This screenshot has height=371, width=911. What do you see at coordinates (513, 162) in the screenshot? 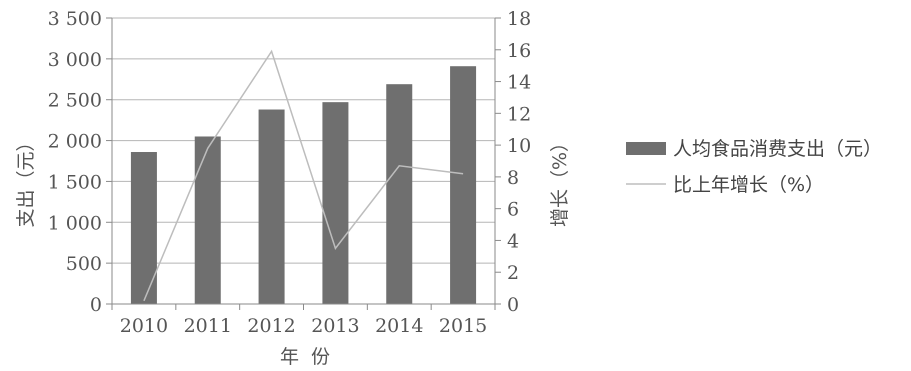
I see `right-axis-ticks: 0 2 4 6 8 10 12 14 16 18` at bounding box center [513, 162].